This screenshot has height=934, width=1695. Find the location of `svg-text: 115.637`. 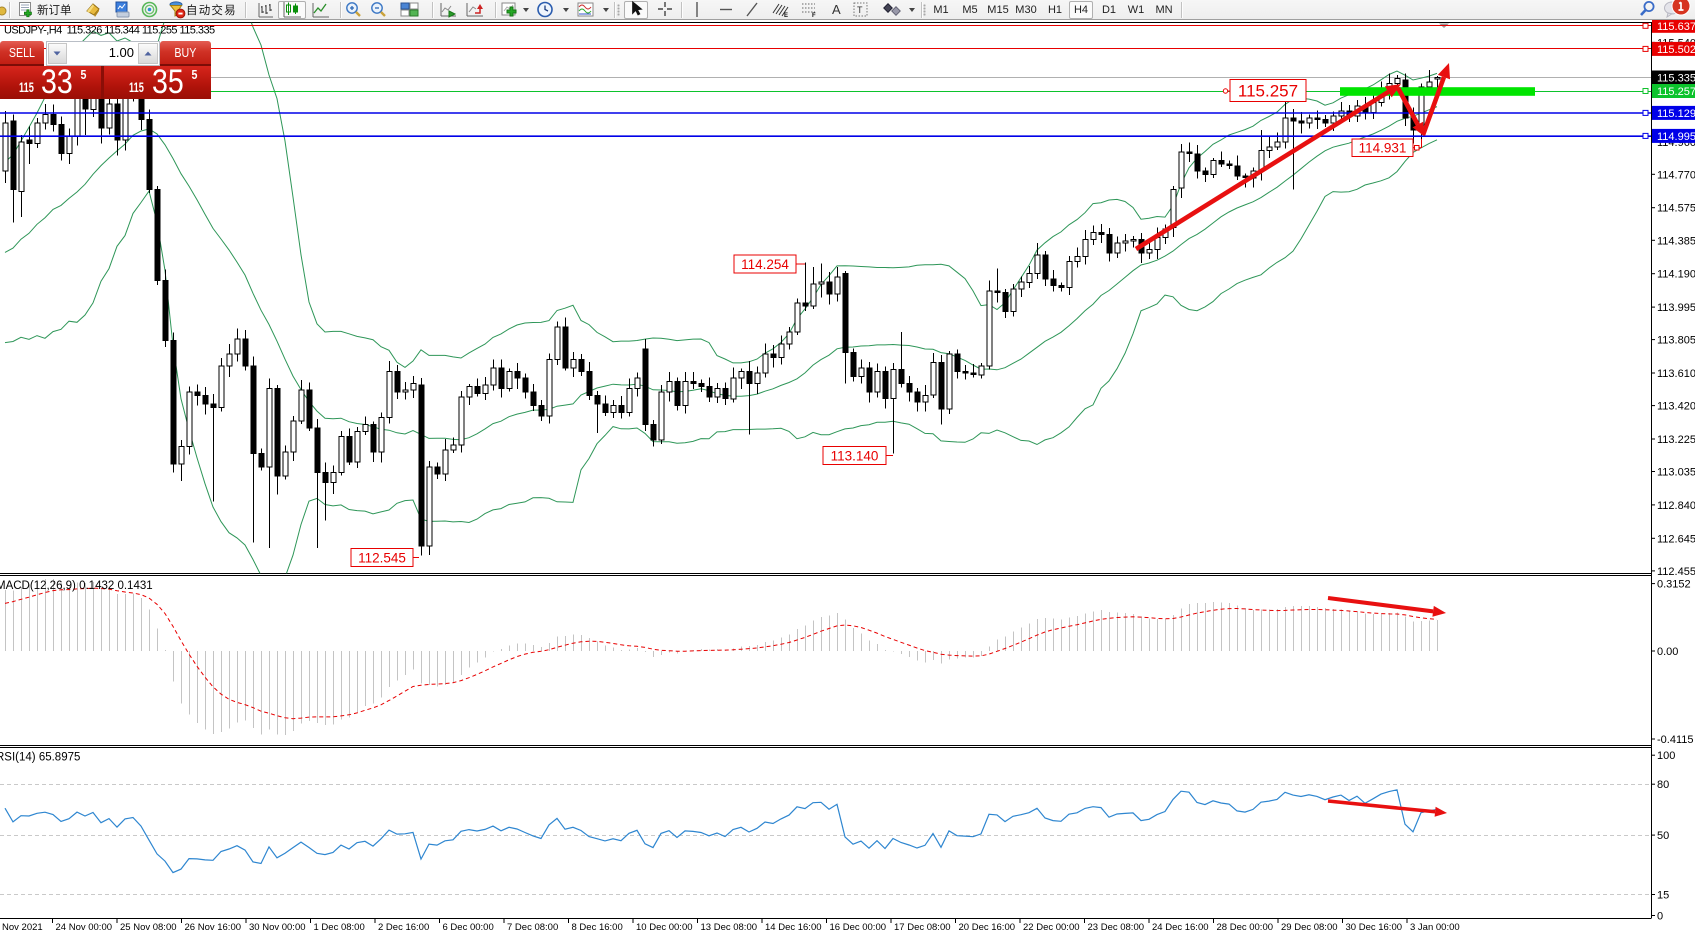

svg-text: 115.637 is located at coordinates (1676, 27).